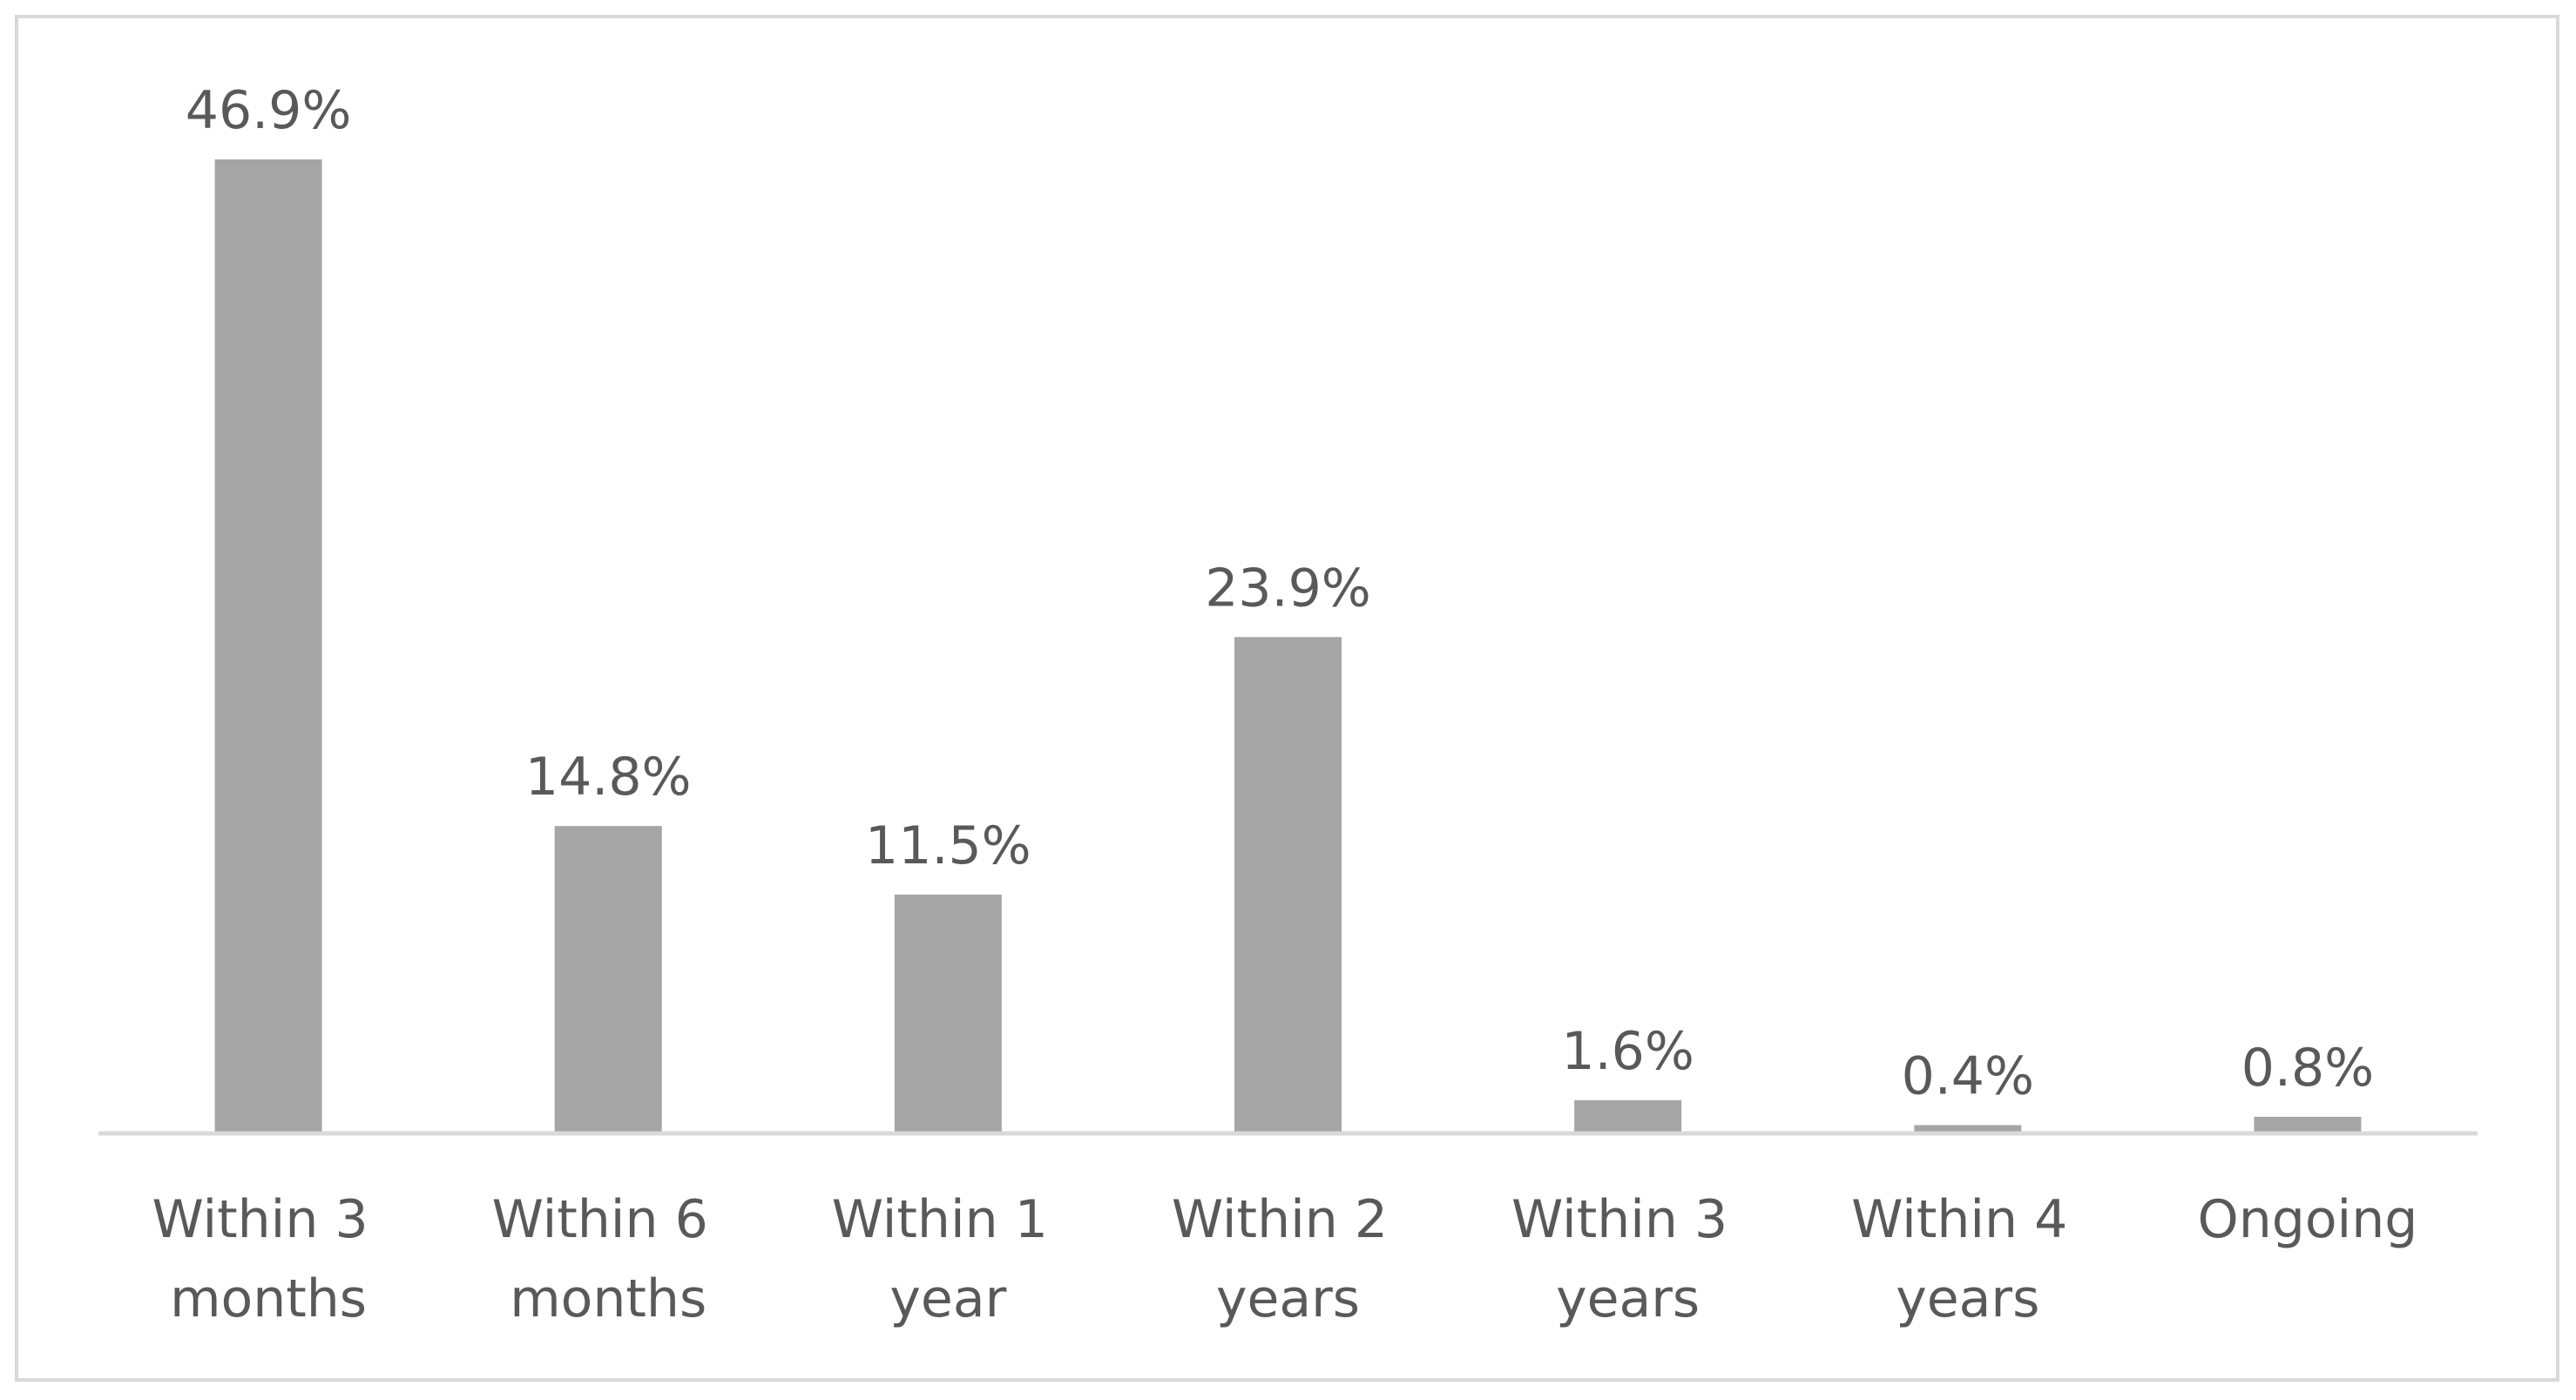  What do you see at coordinates (608, 1259) in the screenshot?
I see `x-tick-label: Within 6 months` at bounding box center [608, 1259].